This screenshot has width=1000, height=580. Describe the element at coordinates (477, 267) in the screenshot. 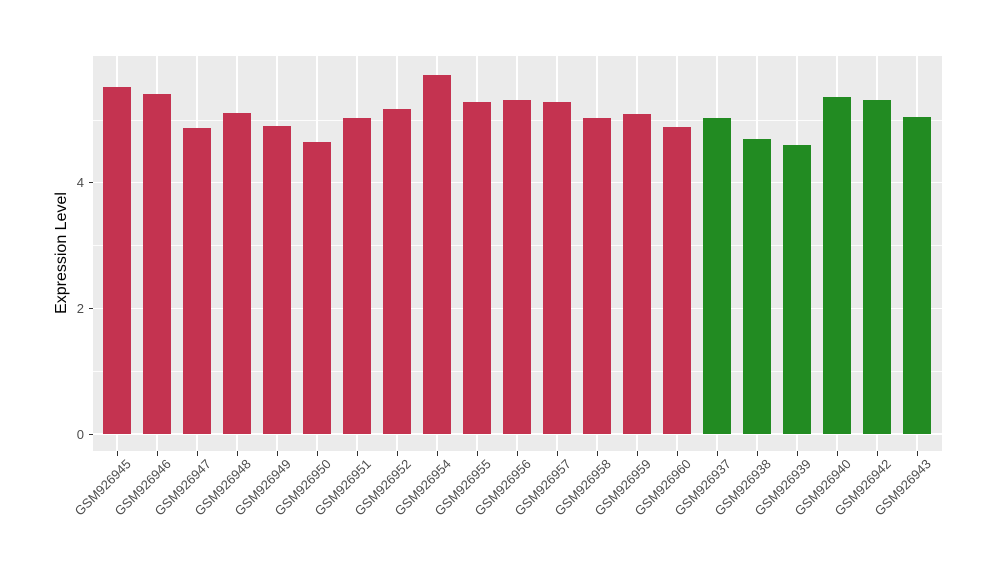

I see `bar-GSM926955` at that location.